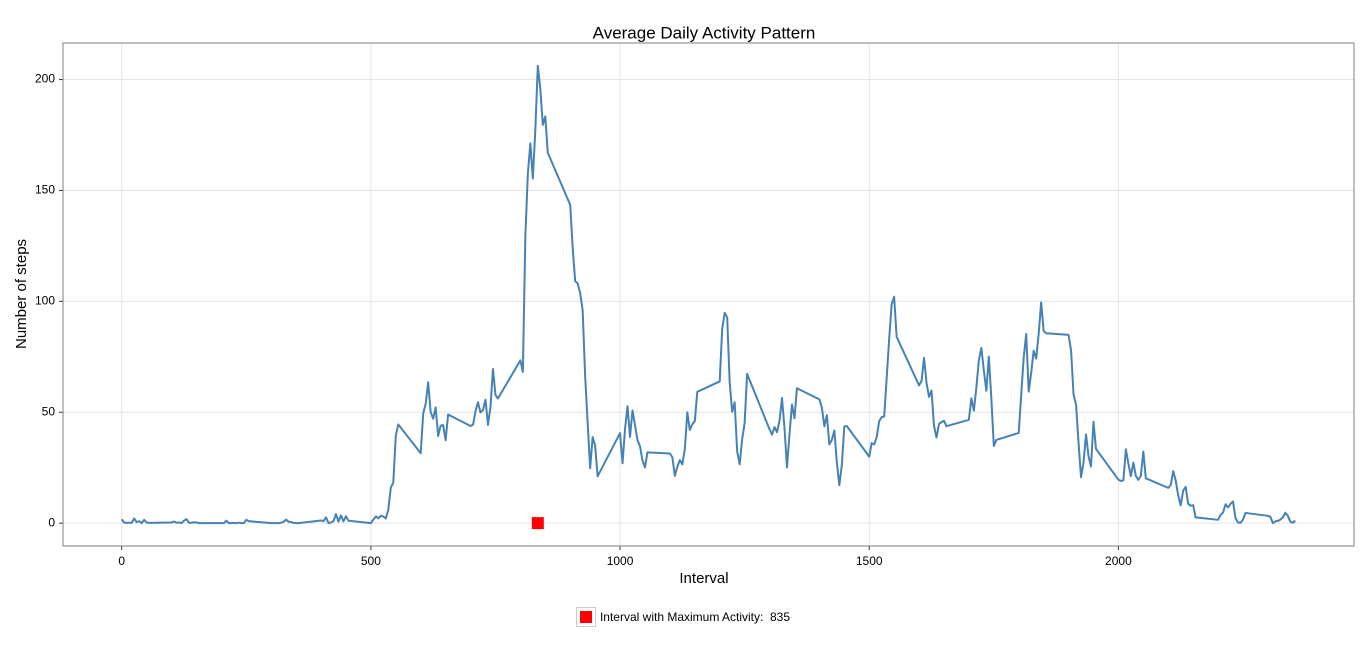 This screenshot has height=660, width=1366. What do you see at coordinates (45, 79) in the screenshot?
I see `y-tick-label: 200` at bounding box center [45, 79].